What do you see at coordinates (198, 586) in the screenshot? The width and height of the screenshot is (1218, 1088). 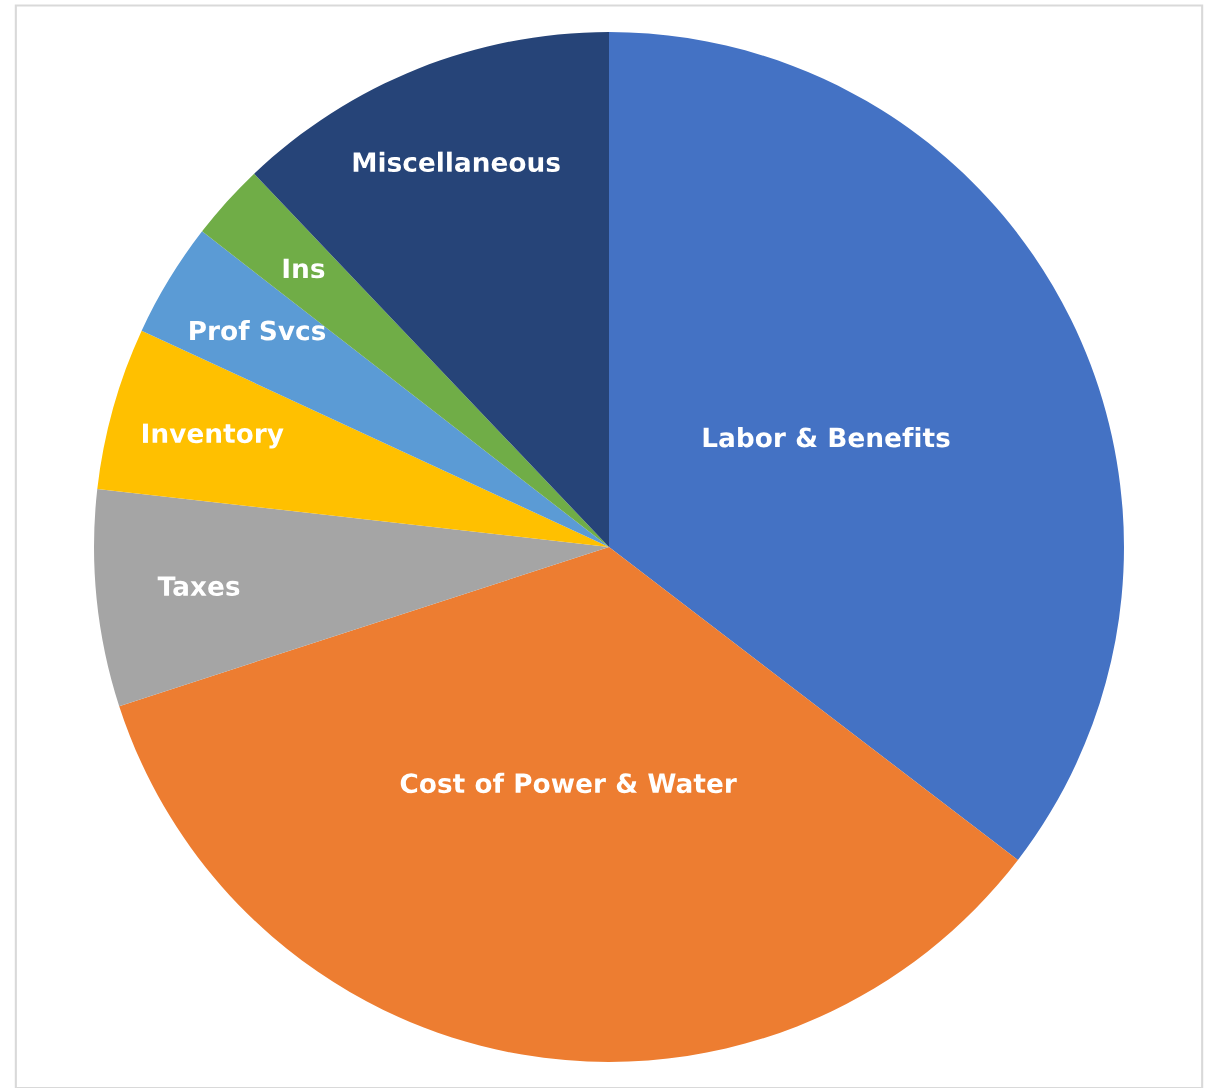 I see `slice-label: Taxes` at bounding box center [198, 586].